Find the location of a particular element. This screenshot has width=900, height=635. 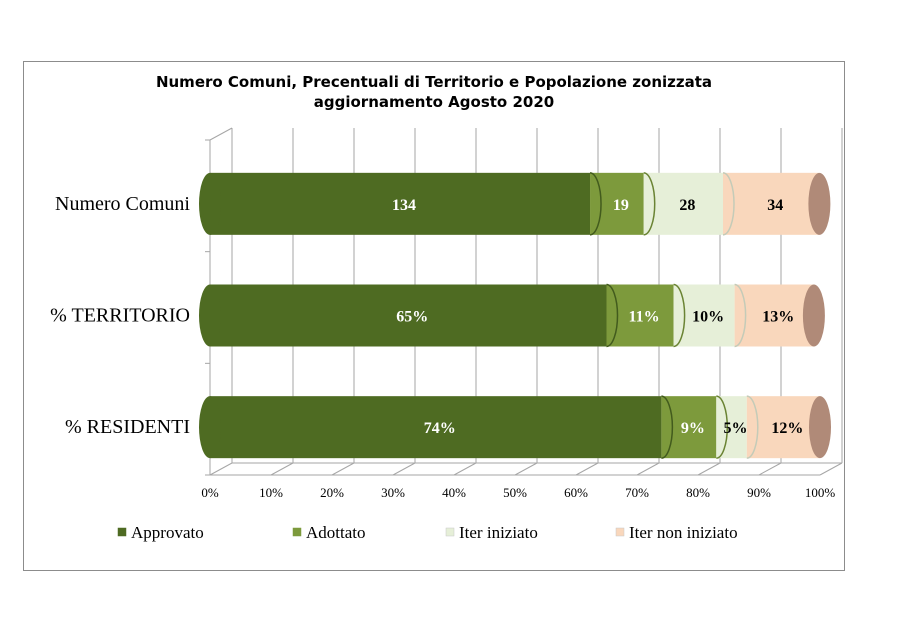

data-label: 5% is located at coordinates (736, 428).